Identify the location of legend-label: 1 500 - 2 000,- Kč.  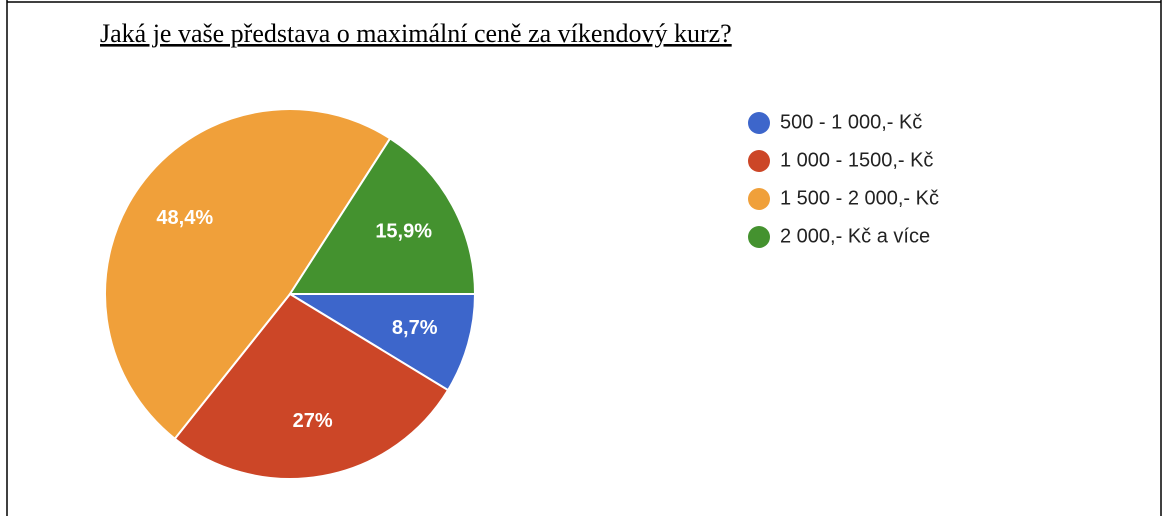
(859, 198).